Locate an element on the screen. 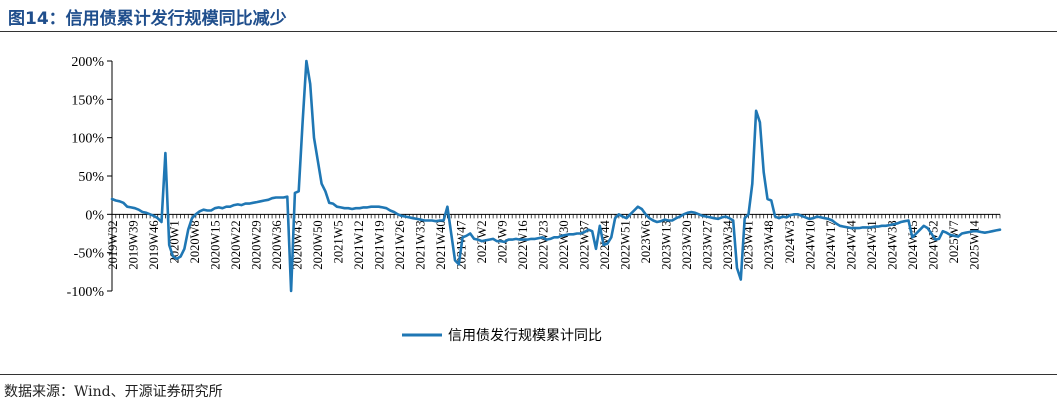 Image resolution: width=1057 pixels, height=405 pixels. y-tick-label: -100% is located at coordinates (86, 292).